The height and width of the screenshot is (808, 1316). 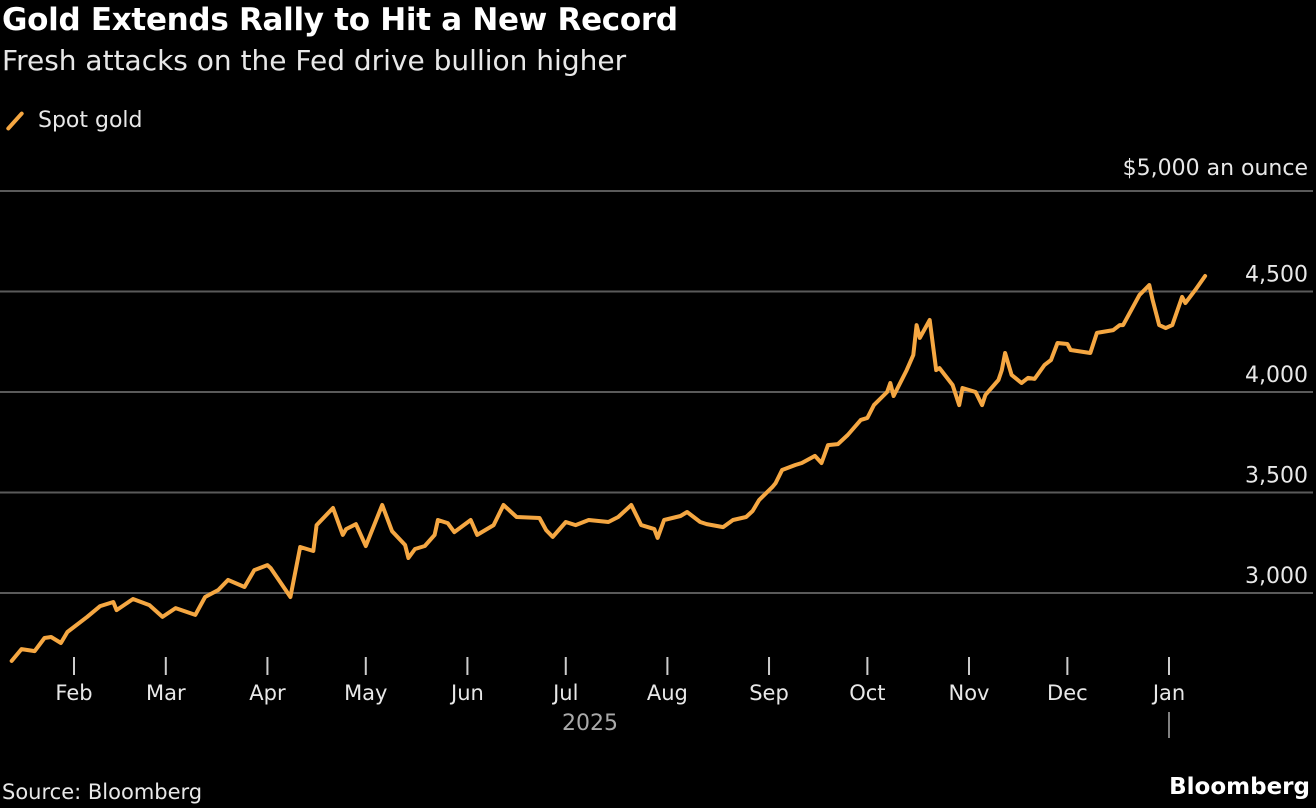 What do you see at coordinates (590, 723) in the screenshot?
I see `year-label: 2025` at bounding box center [590, 723].